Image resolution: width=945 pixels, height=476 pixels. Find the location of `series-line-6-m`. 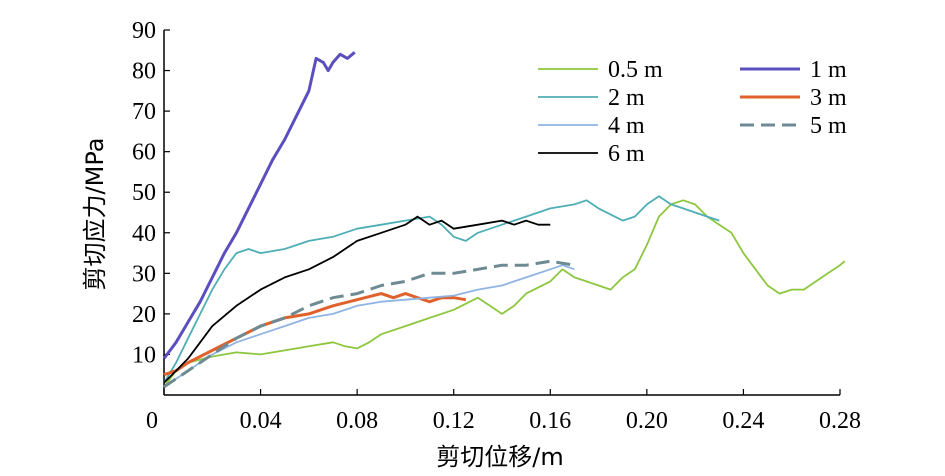

series-line-6-m is located at coordinates (357, 299).